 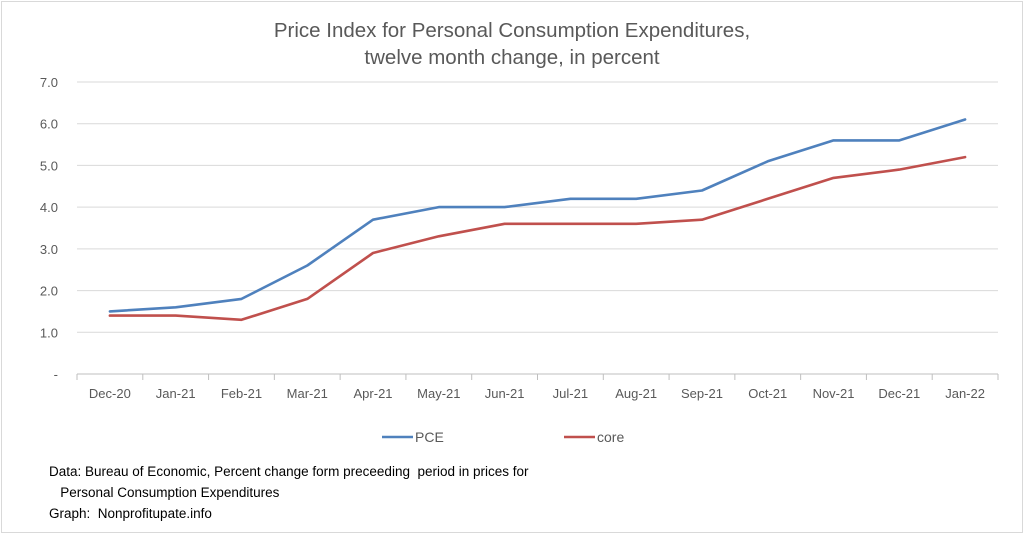 What do you see at coordinates (429, 437) in the screenshot?
I see `legend-label-pce: PCE` at bounding box center [429, 437].